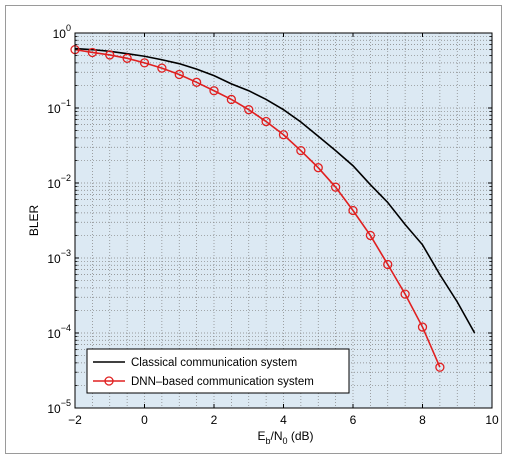  What do you see at coordinates (59, 257) in the screenshot?
I see `y-tick-label: 10⁻³` at bounding box center [59, 257].